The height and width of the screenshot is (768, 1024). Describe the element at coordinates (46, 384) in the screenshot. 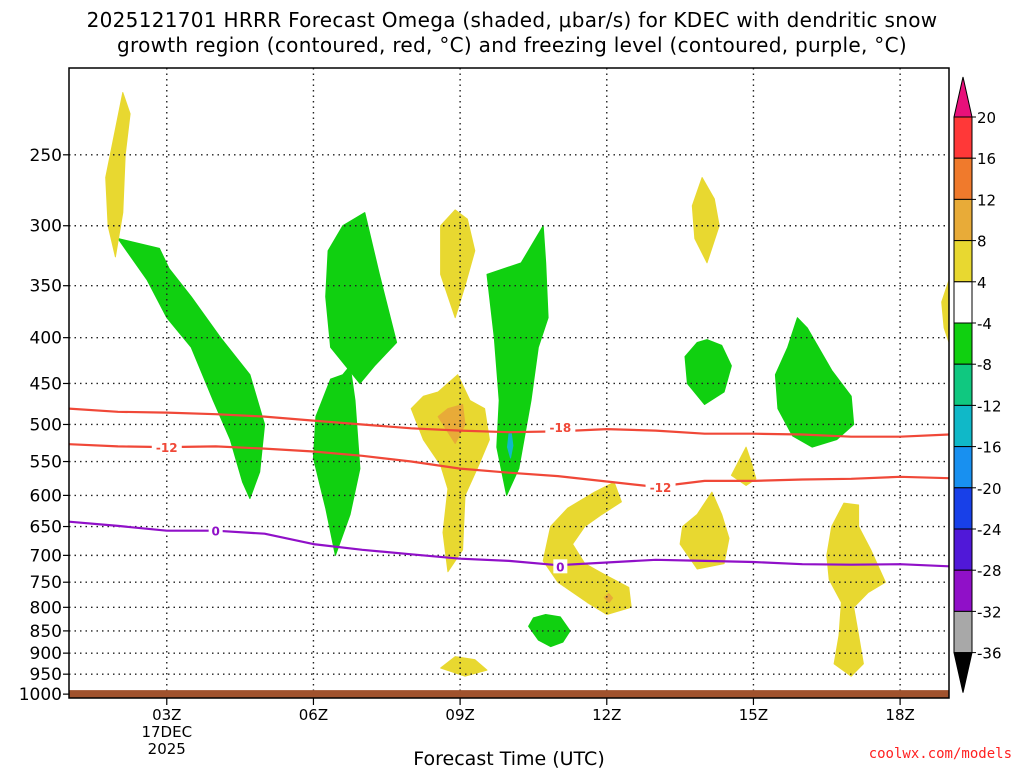

I see `y-tick-label-450: 450` at that location.